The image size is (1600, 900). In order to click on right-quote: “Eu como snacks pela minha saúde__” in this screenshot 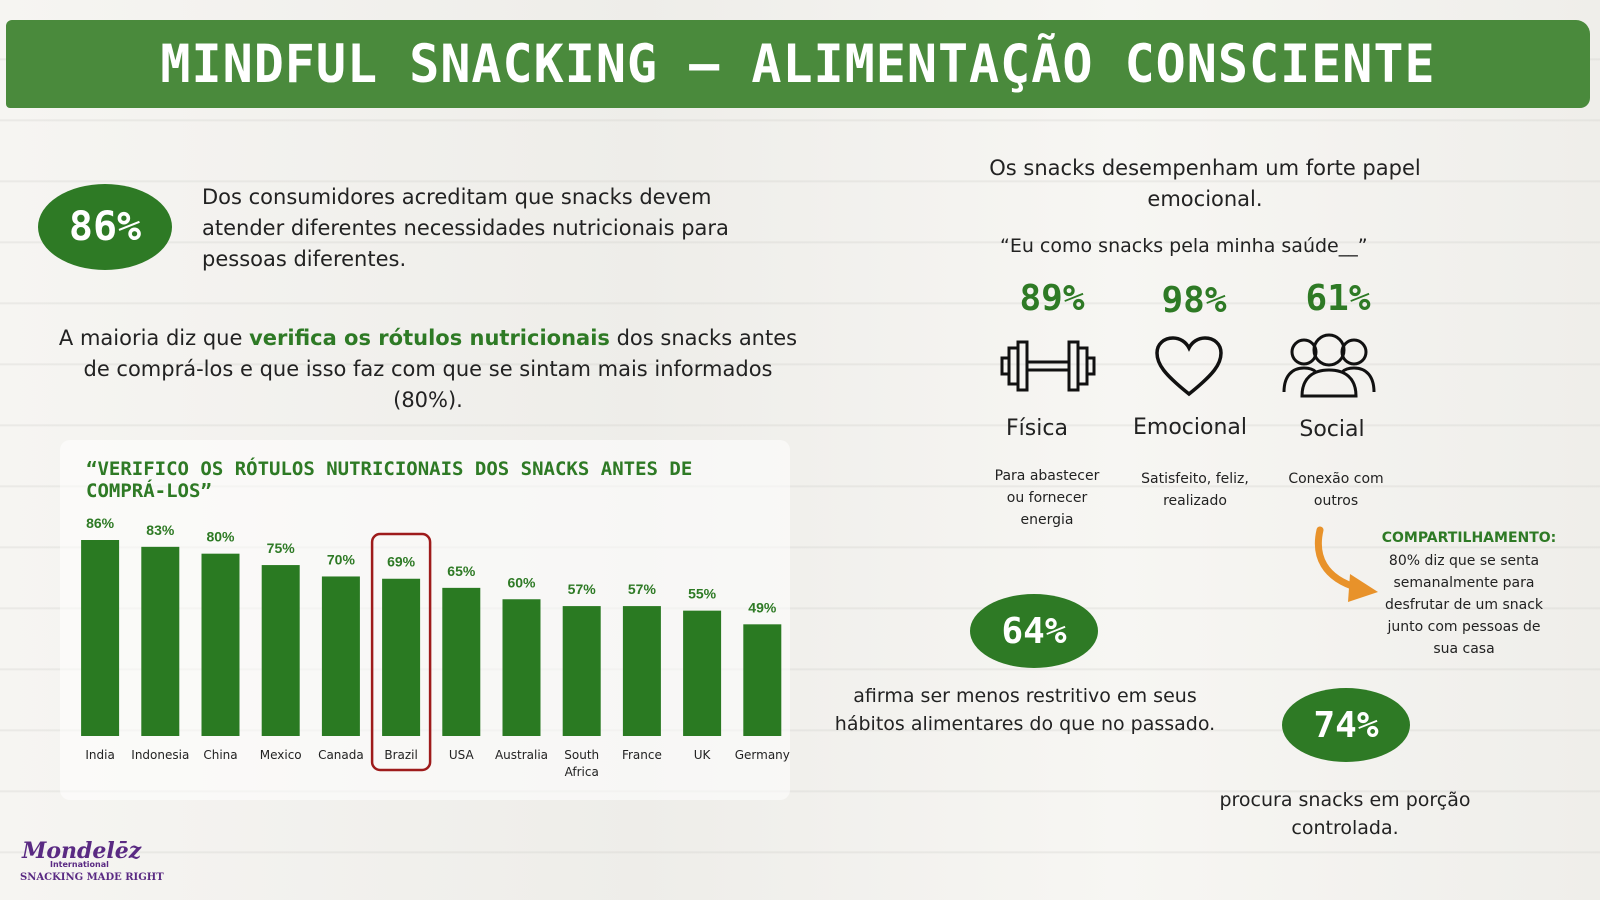, I will do `click(1184, 246)`.